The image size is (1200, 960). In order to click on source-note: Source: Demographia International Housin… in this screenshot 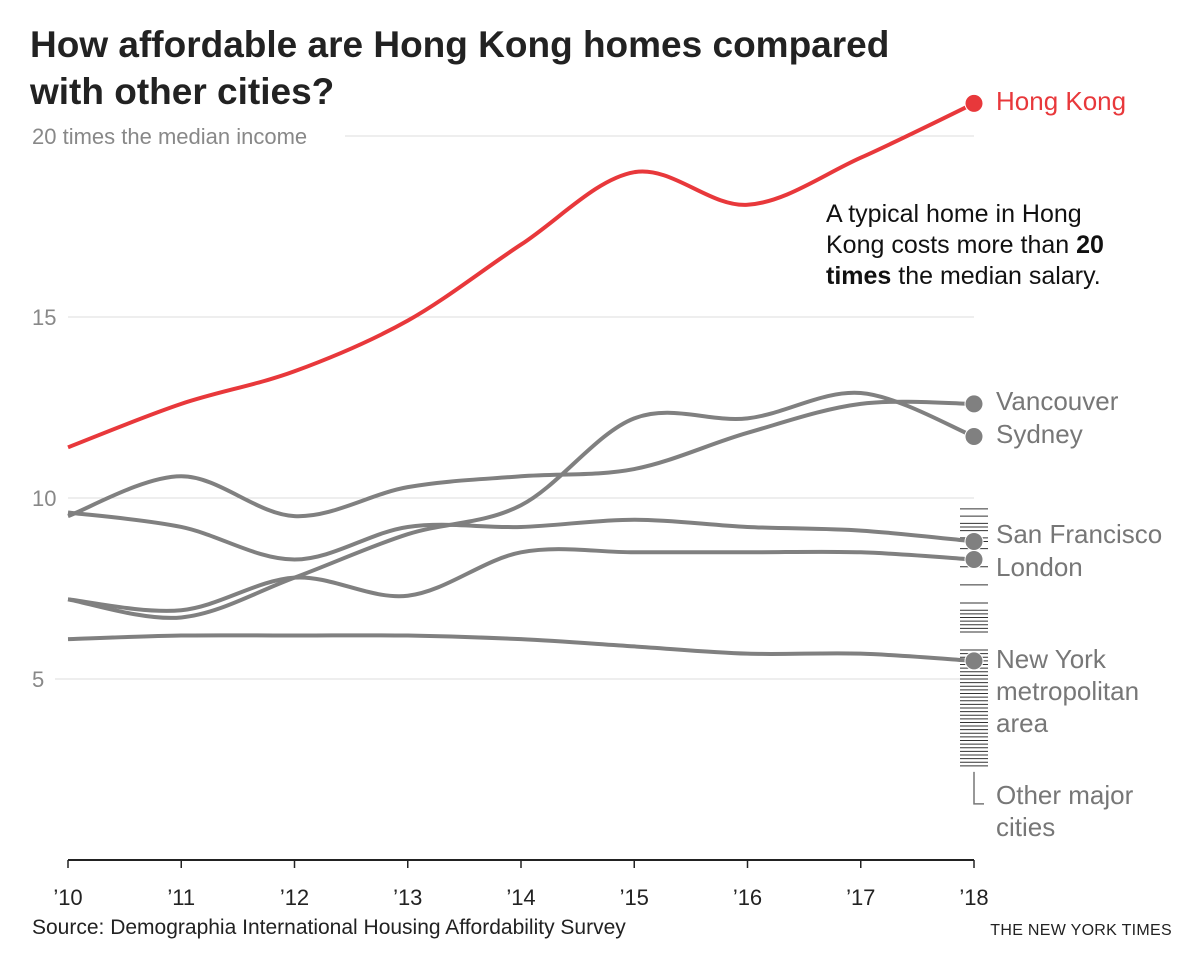, I will do `click(329, 927)`.